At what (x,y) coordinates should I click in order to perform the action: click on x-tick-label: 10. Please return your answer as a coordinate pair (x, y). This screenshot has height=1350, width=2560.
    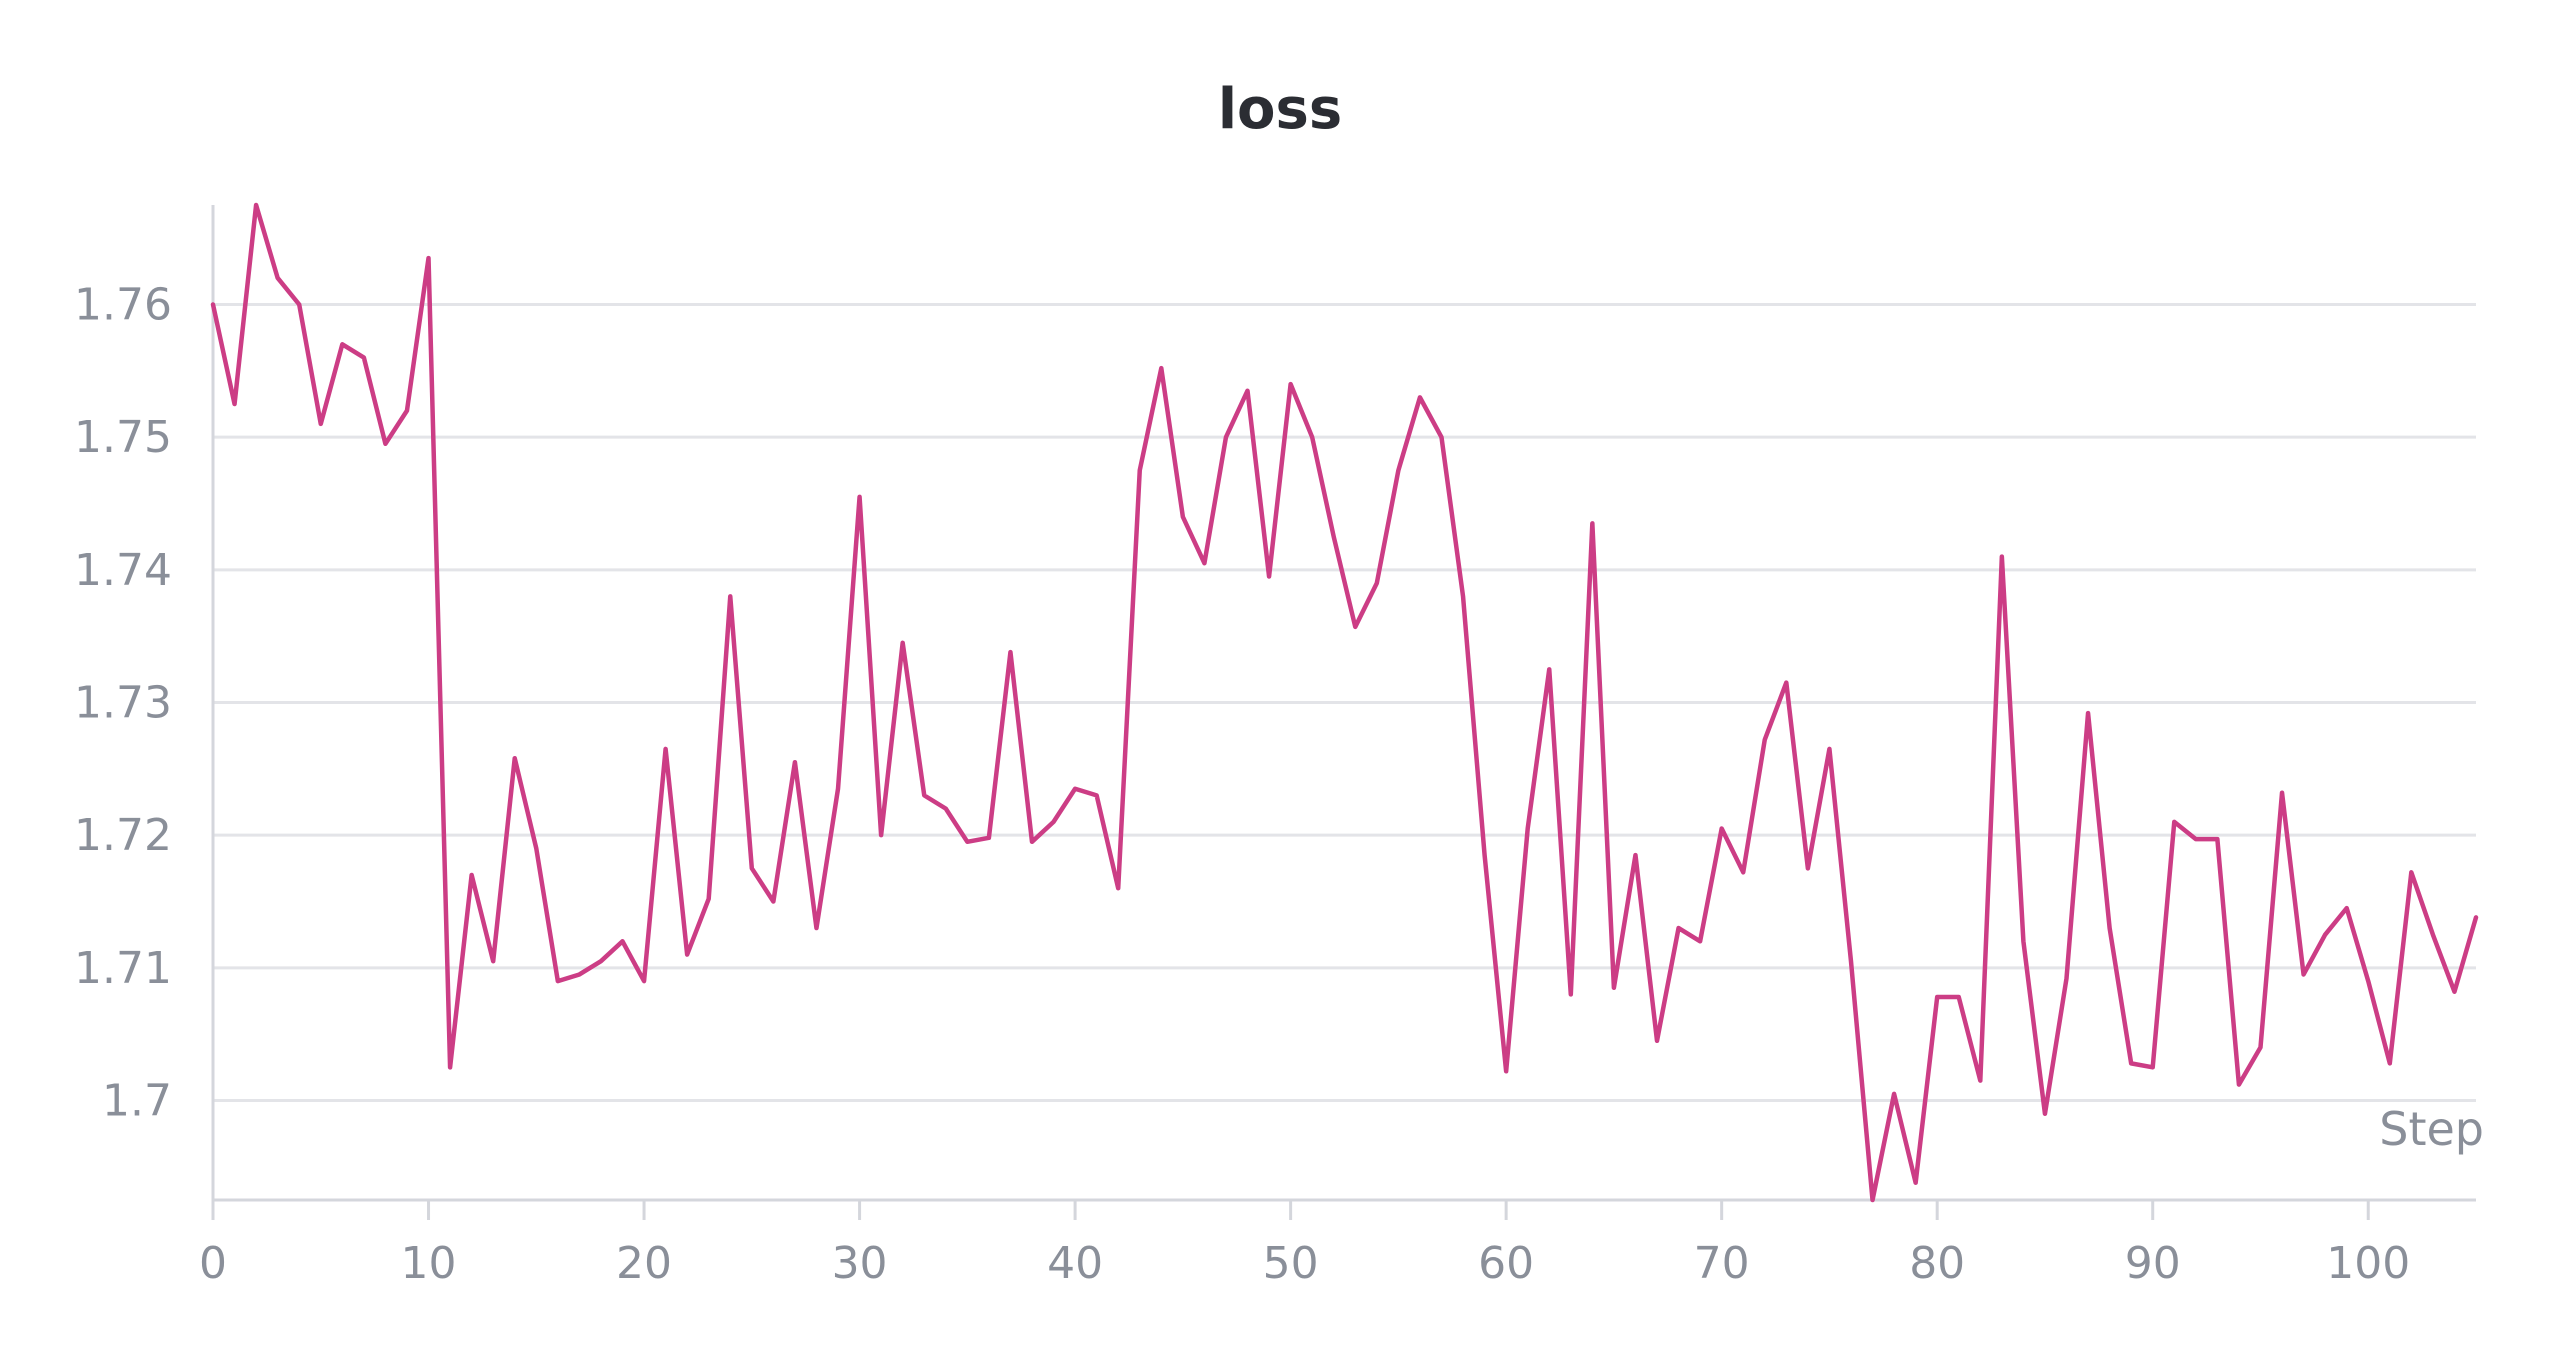
    Looking at the image, I should click on (429, 1263).